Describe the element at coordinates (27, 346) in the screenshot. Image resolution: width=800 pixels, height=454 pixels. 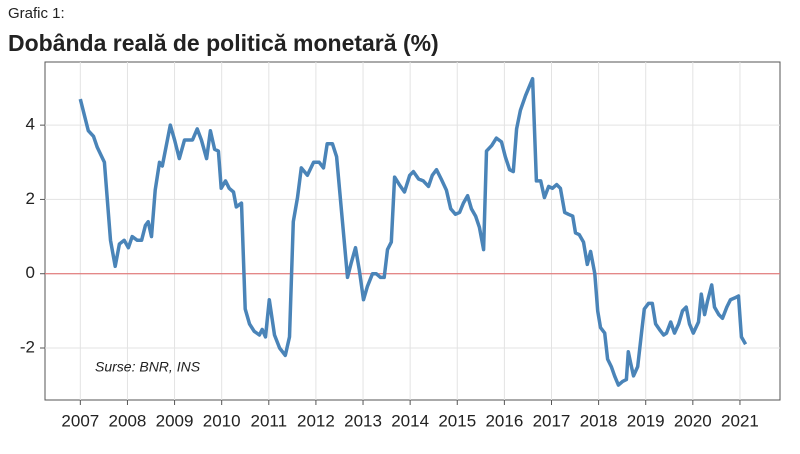
I see `y-tick-label: -2` at that location.